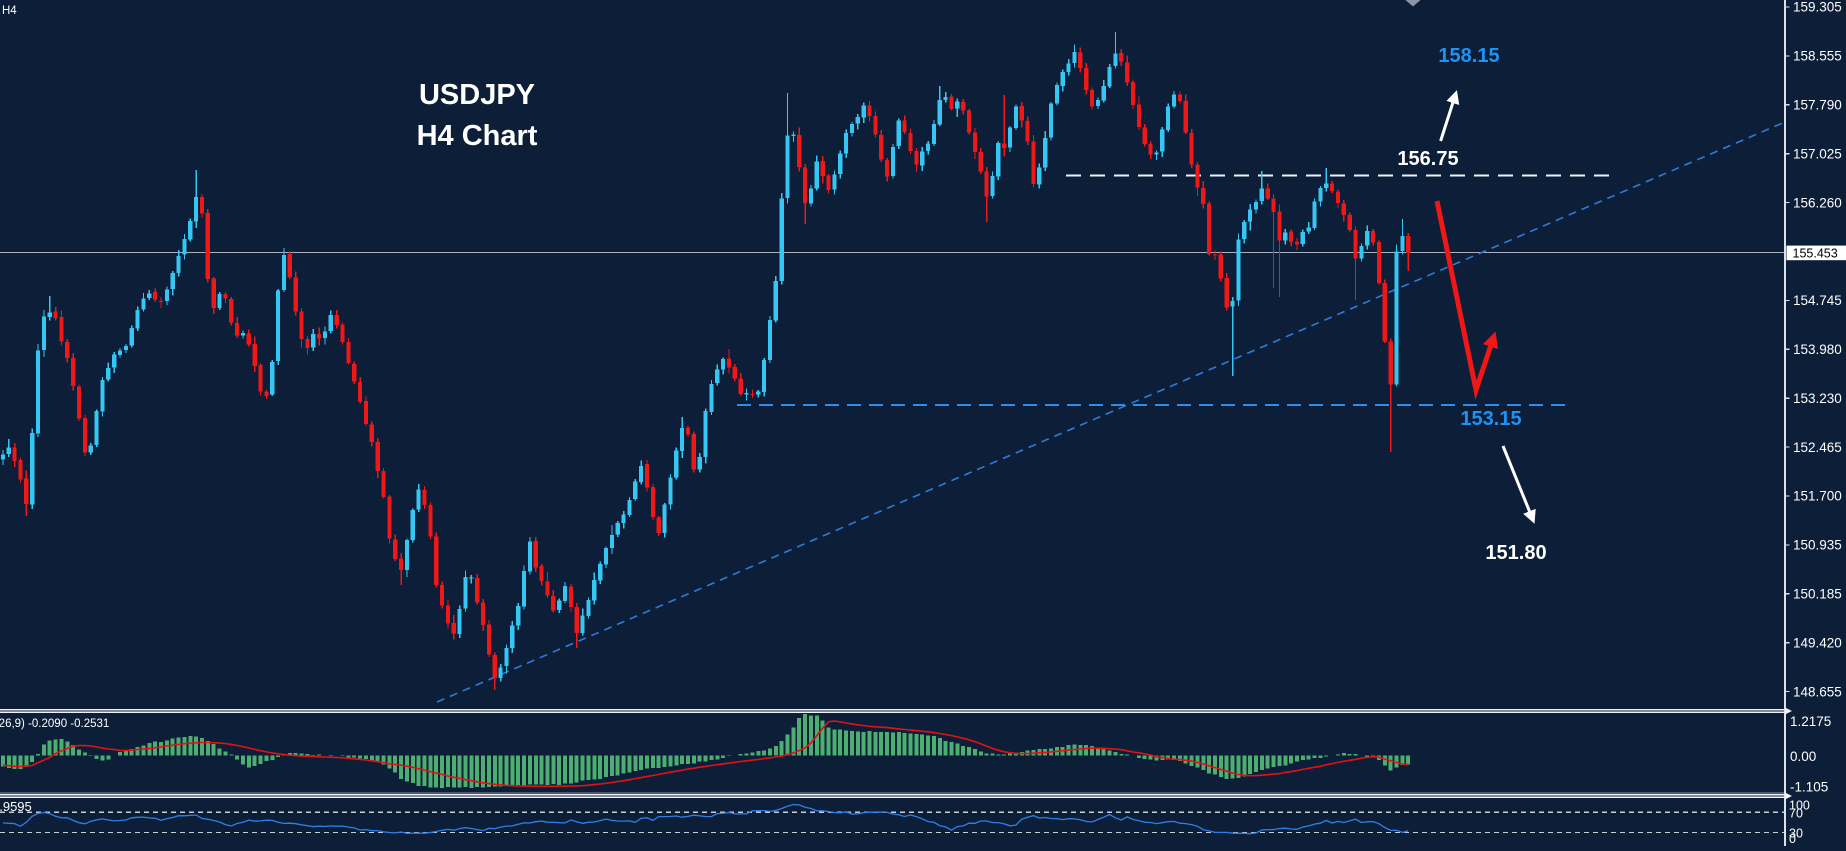  What do you see at coordinates (1817, 105) in the screenshot?
I see `svg-text: 157.790` at bounding box center [1817, 105].